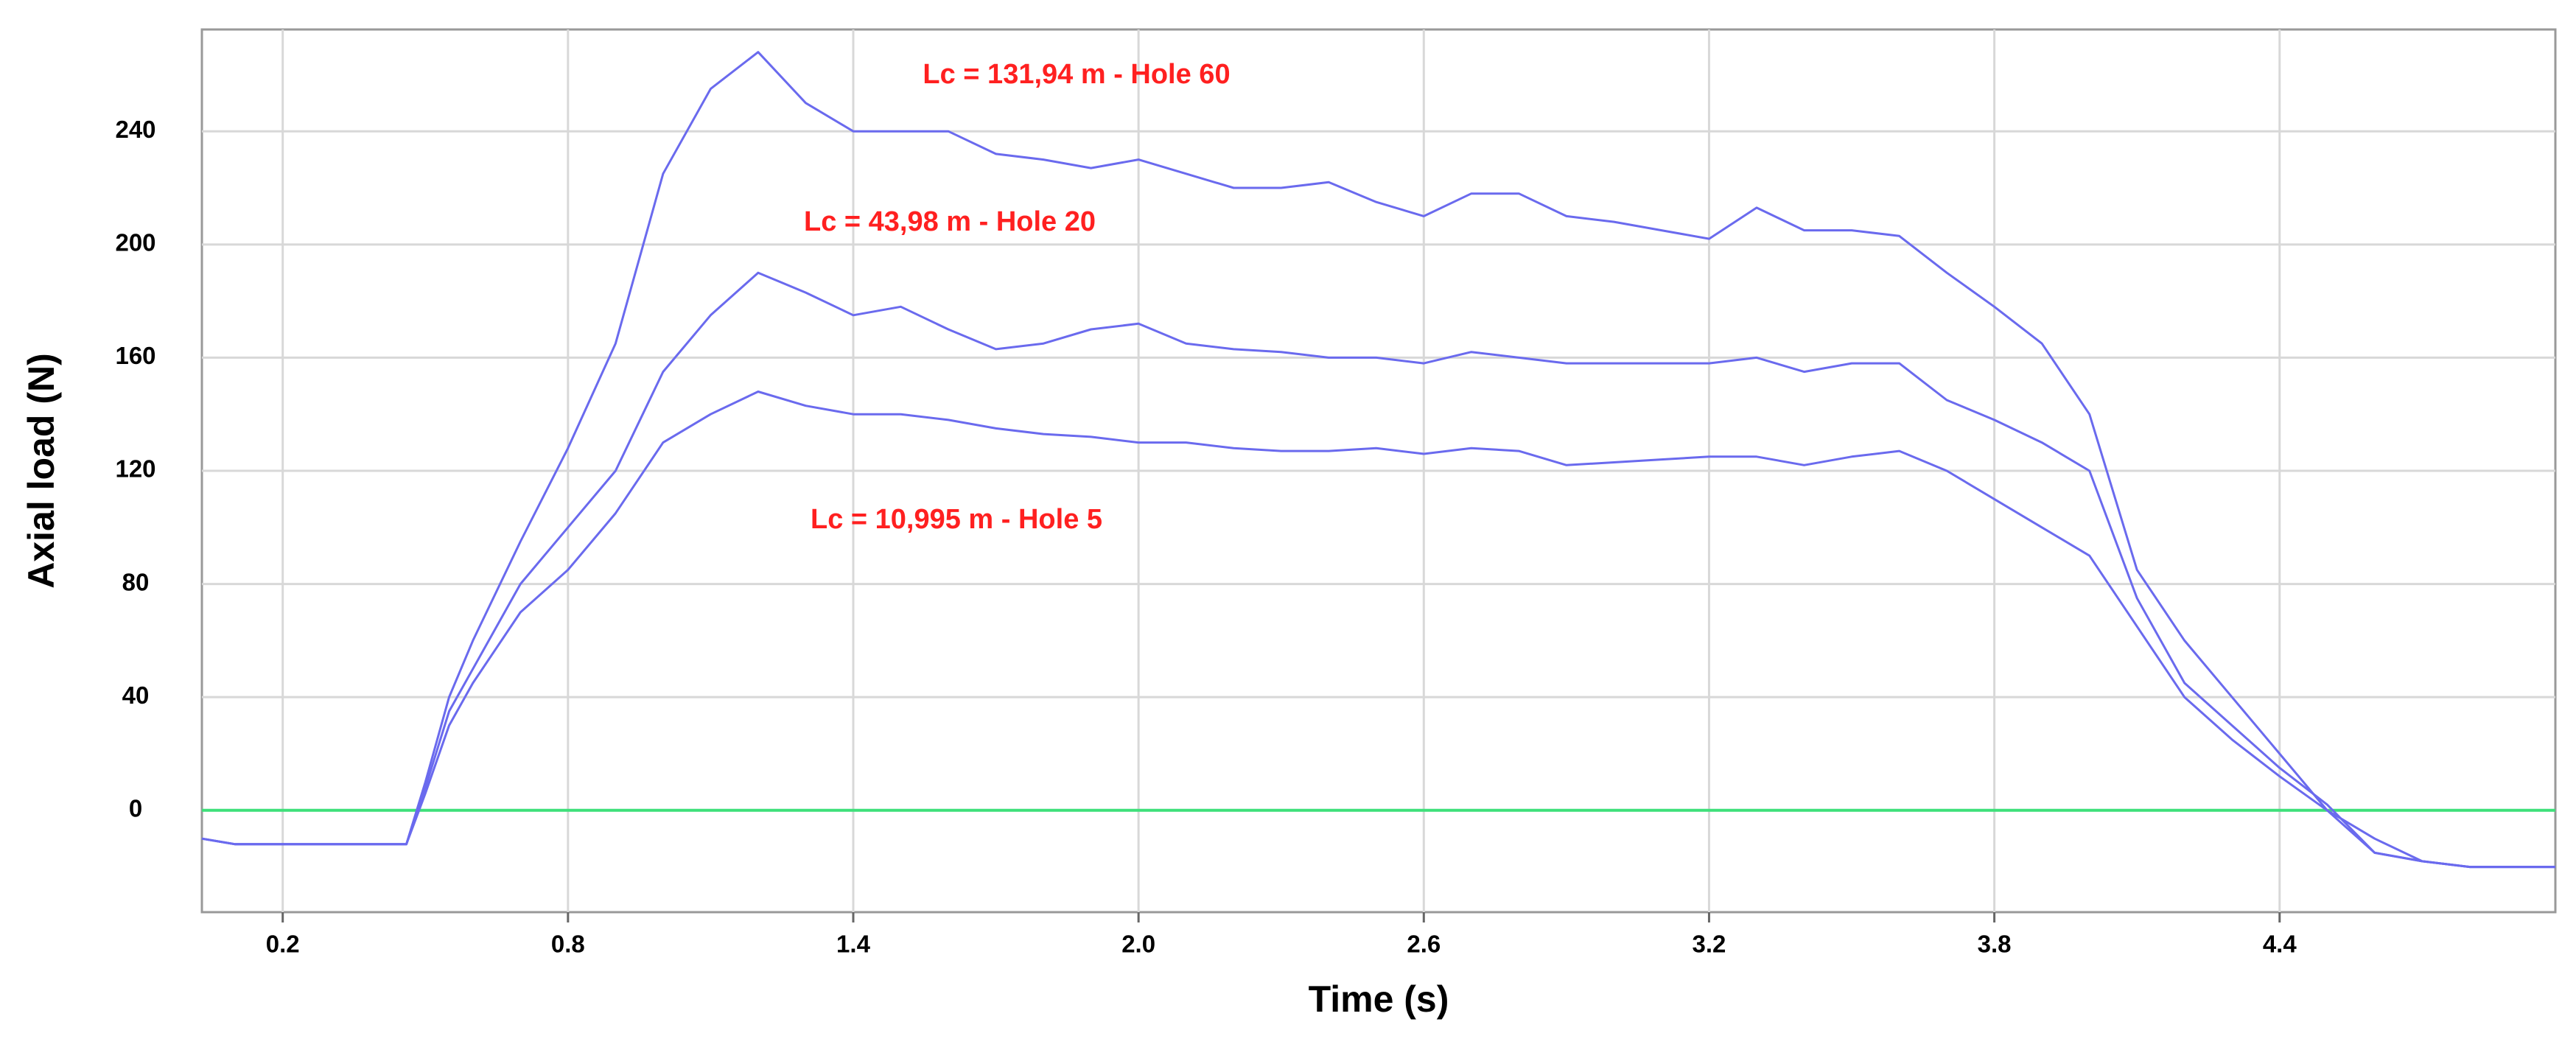 This screenshot has height=1047, width=2576. What do you see at coordinates (1709, 944) in the screenshot?
I see `x-tick-label: 3.2` at bounding box center [1709, 944].